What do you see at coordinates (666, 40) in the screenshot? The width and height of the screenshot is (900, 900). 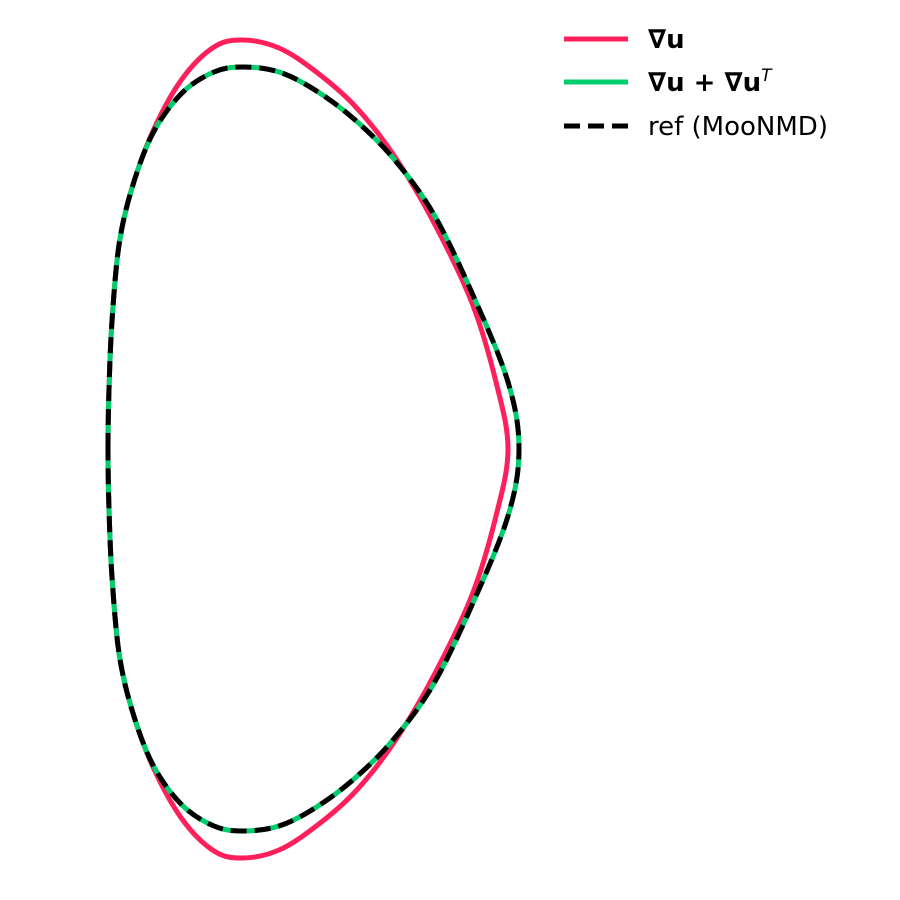 I see `legend-label-series-1: ∇u` at bounding box center [666, 40].